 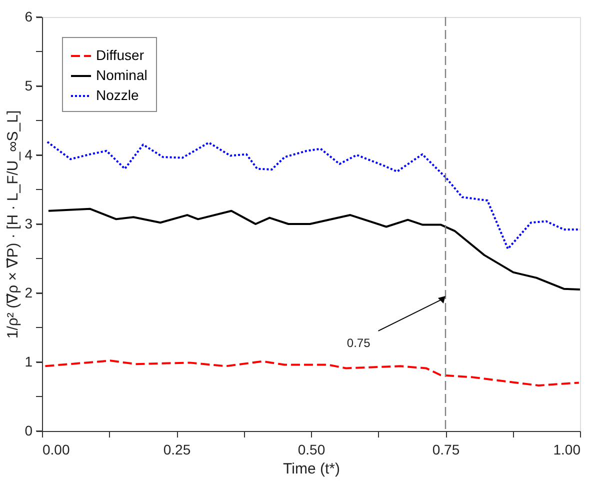 I want to click on line-series, so click(x=312, y=373).